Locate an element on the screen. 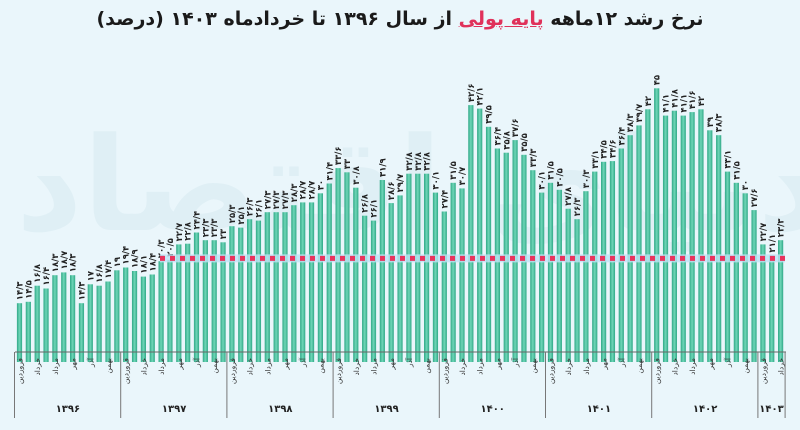 The height and width of the screenshot is (430, 800). bar-value-label: ۳۹ is located at coordinates (711, 121).